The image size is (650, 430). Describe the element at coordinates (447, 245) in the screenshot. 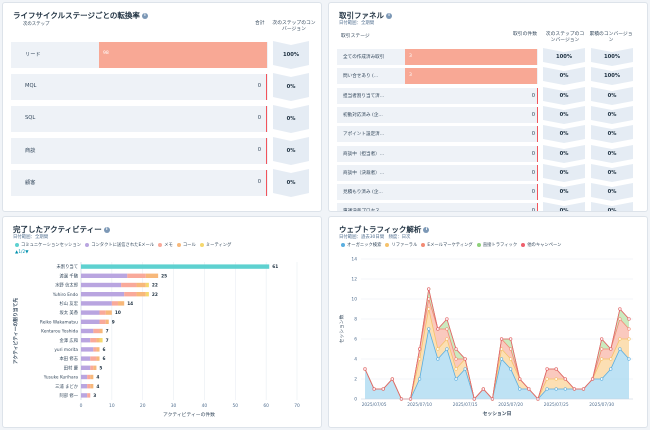

I see `legend-item: Eメールマーケティング` at that location.